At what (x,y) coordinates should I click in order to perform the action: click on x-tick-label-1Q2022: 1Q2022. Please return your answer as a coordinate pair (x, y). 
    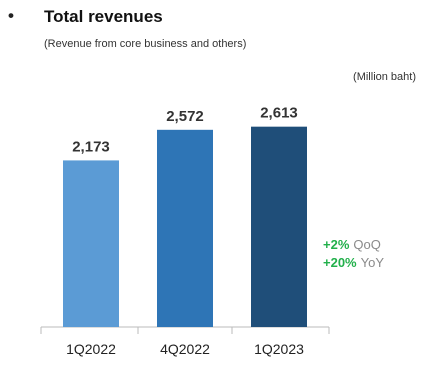
    Looking at the image, I should click on (91, 349).